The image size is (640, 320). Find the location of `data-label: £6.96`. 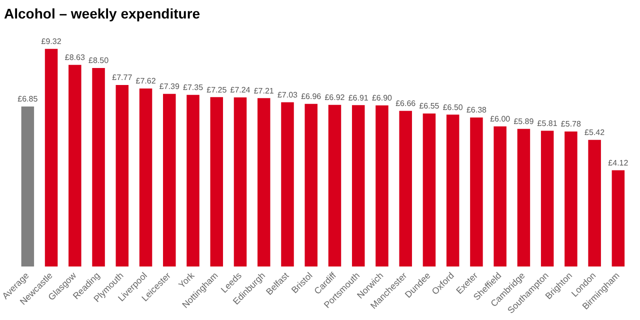

data-label: £6.96 is located at coordinates (311, 97).